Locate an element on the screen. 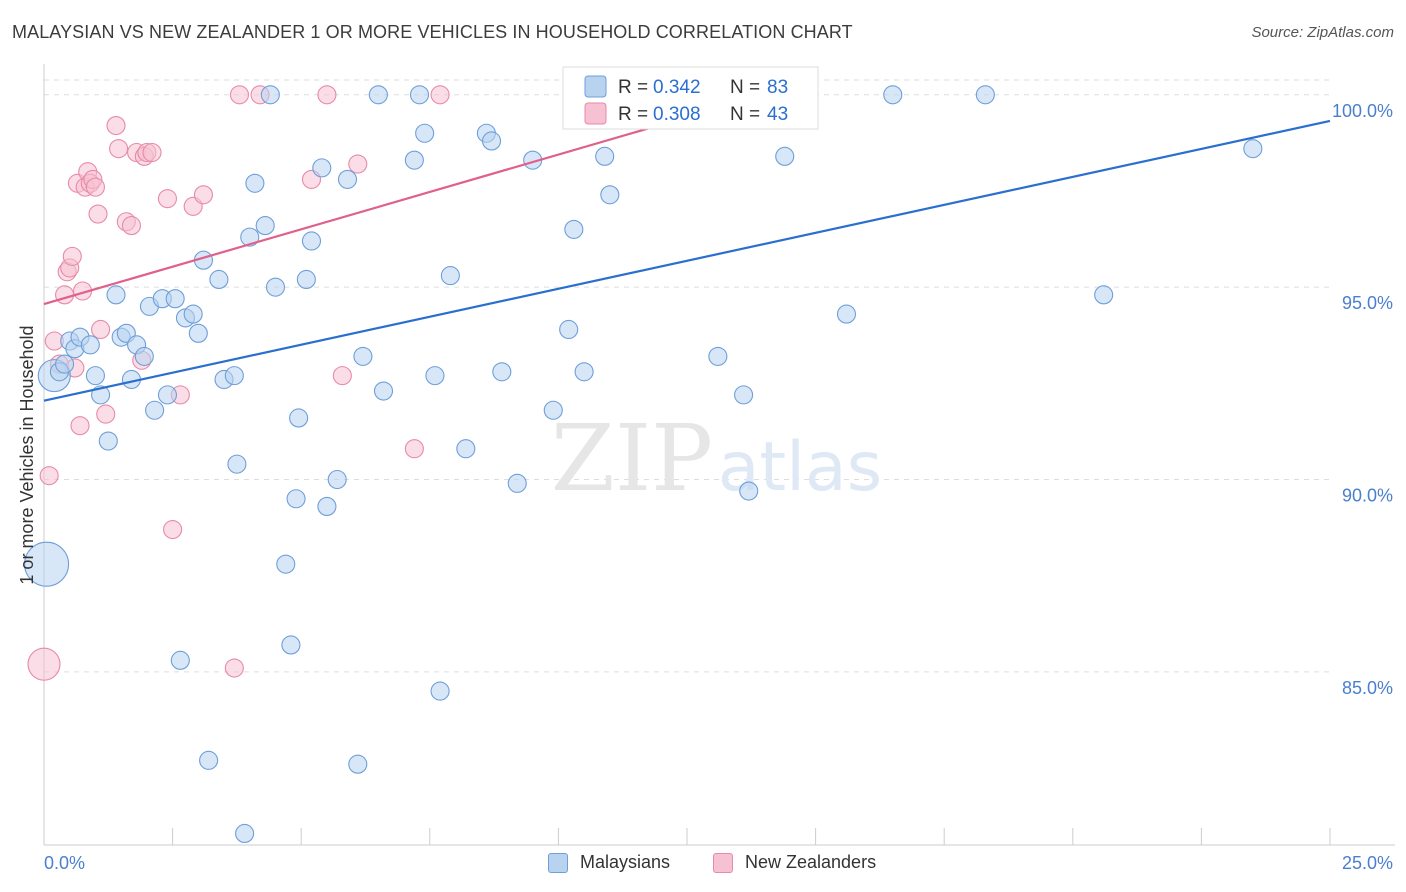 The height and width of the screenshot is (892, 1406). legend-n-value-1: 83 is located at coordinates (777, 87).